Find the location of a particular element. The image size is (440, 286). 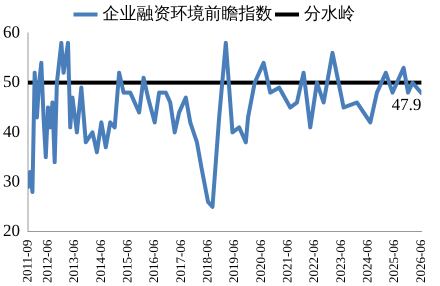

x-tick-label: 2025-06 is located at coordinates (394, 261).